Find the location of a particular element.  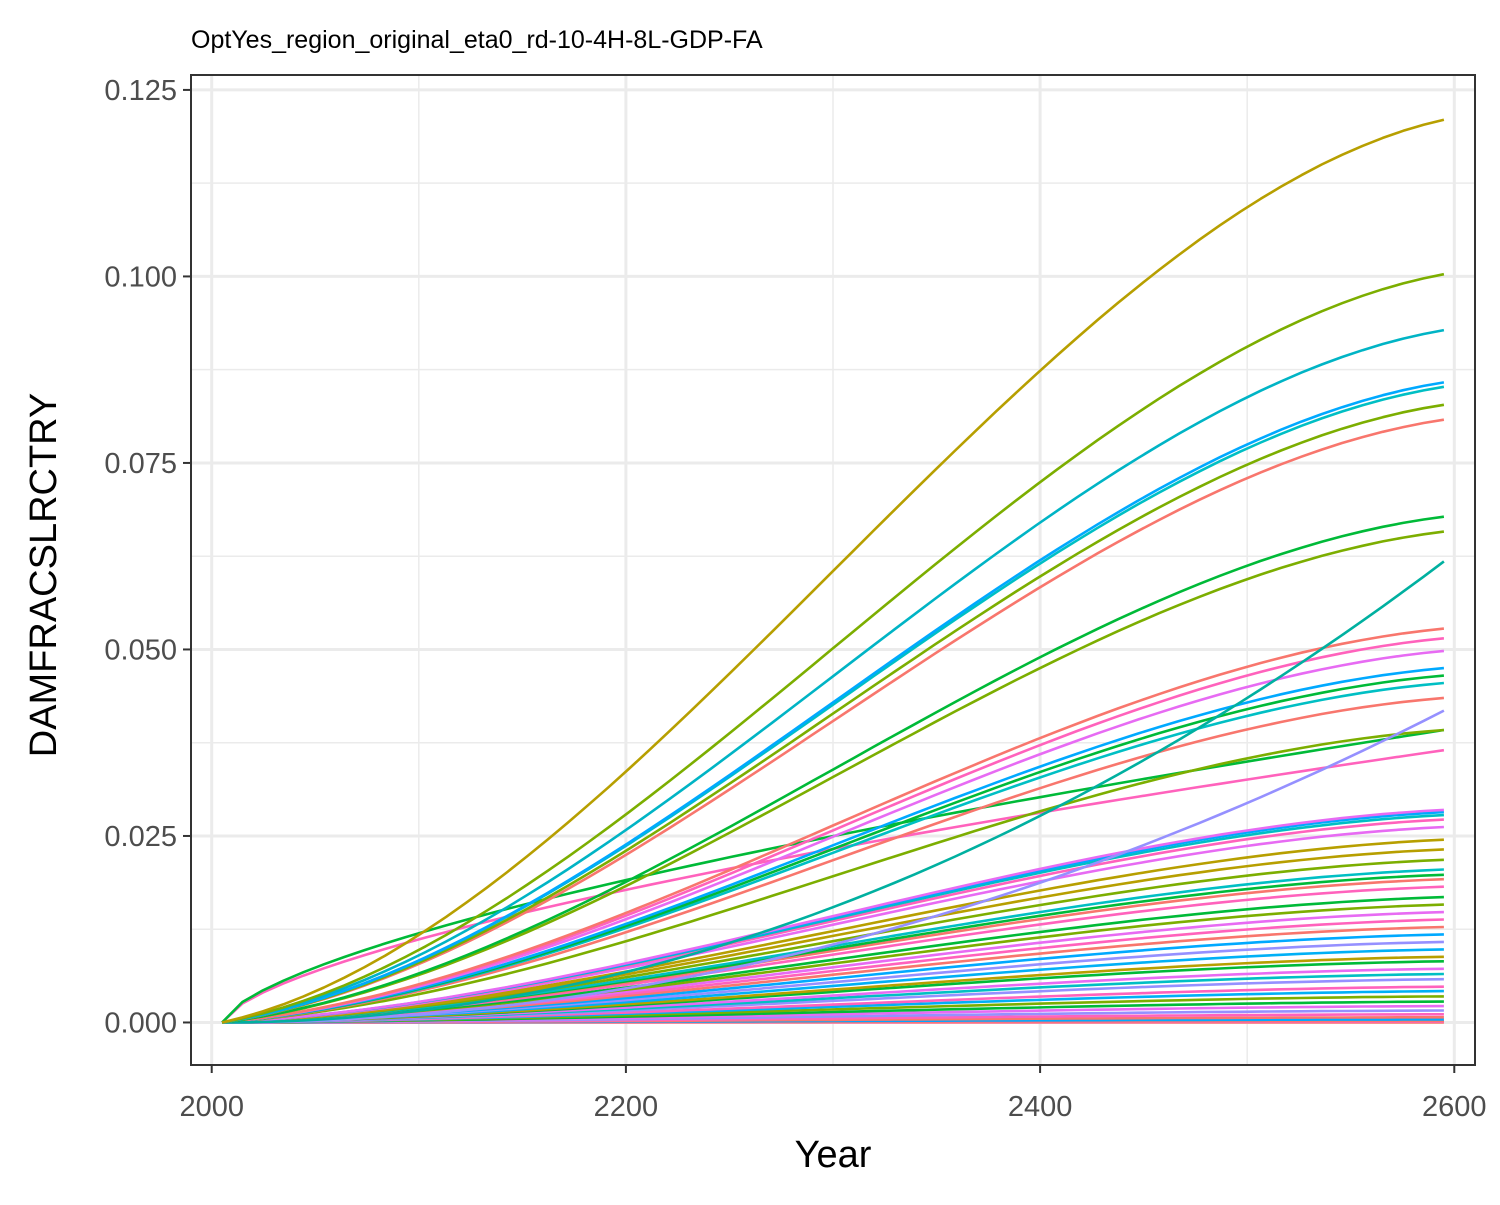

y-tick-label: 0.000 is located at coordinates (140, 1023).